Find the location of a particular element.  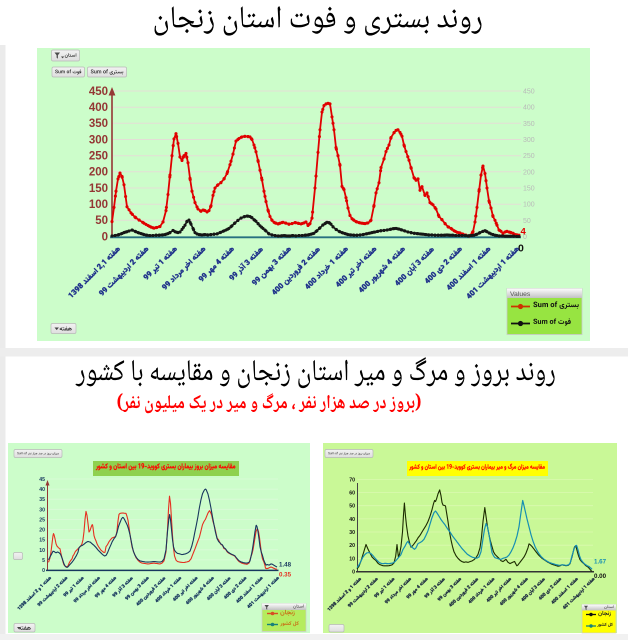

svg-text: 45 is located at coordinates (42, 480).